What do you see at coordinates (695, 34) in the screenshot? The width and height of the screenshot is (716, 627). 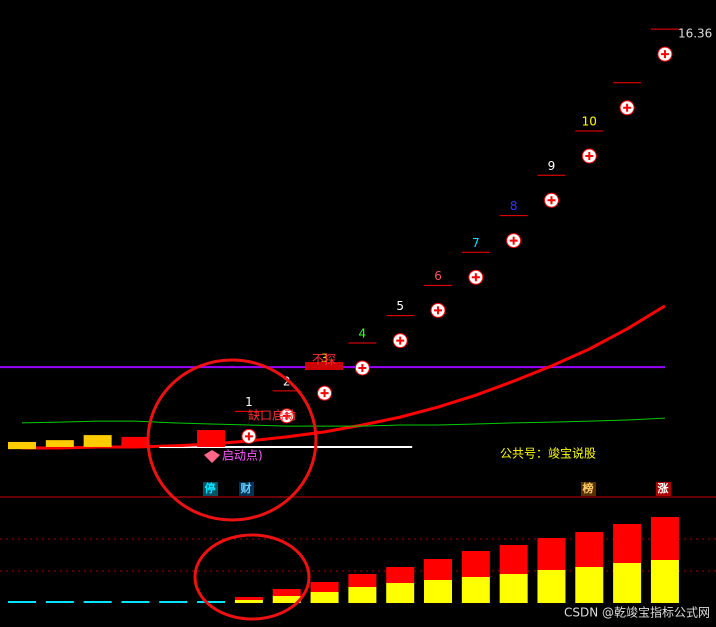 I see `high-label: 16.36` at bounding box center [695, 34].